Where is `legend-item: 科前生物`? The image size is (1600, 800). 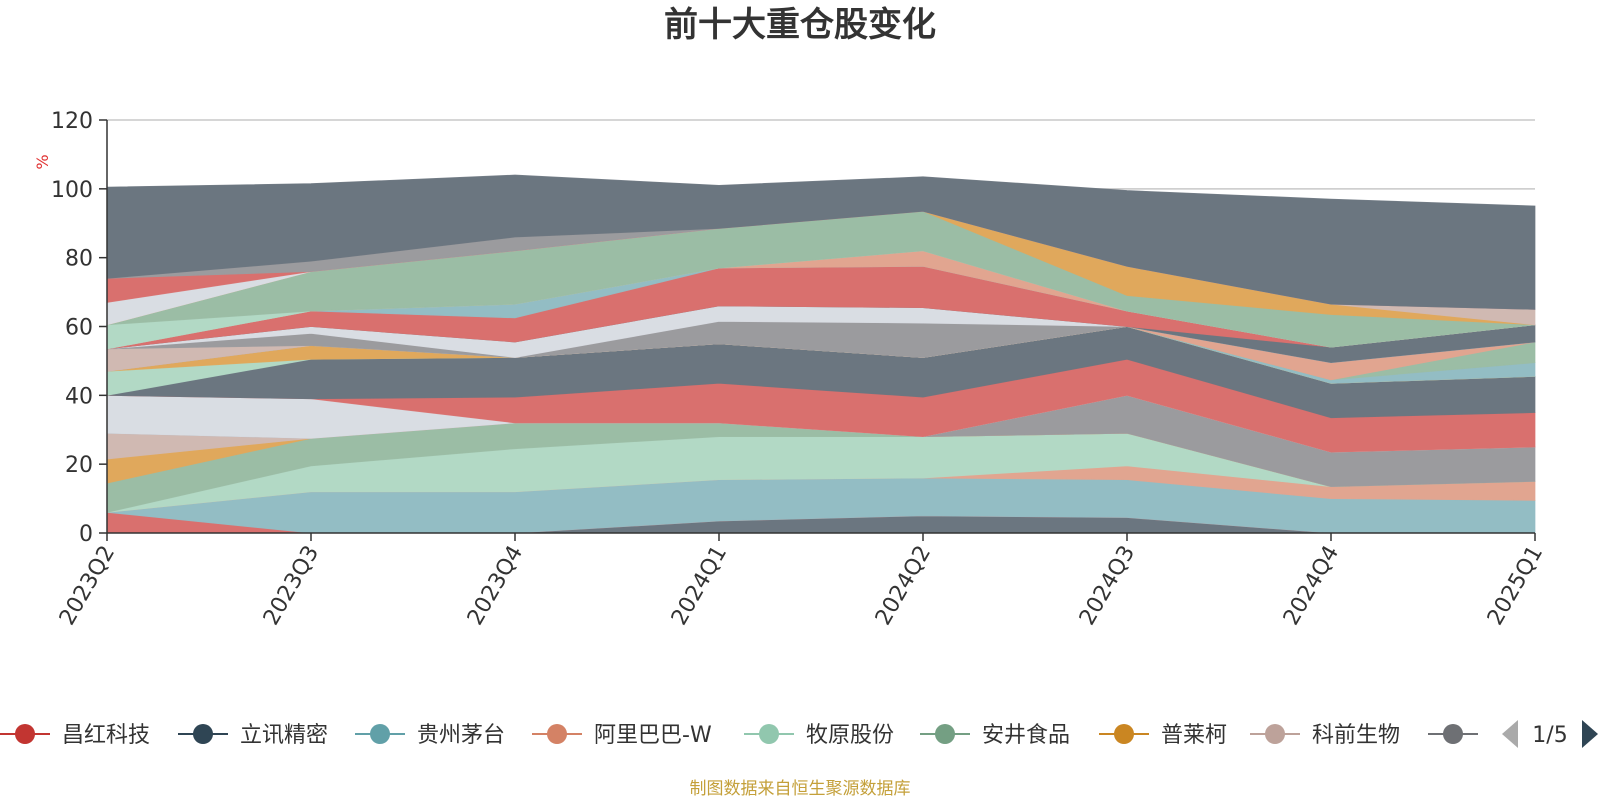
legend-item: 科前生物 is located at coordinates (1325, 735).